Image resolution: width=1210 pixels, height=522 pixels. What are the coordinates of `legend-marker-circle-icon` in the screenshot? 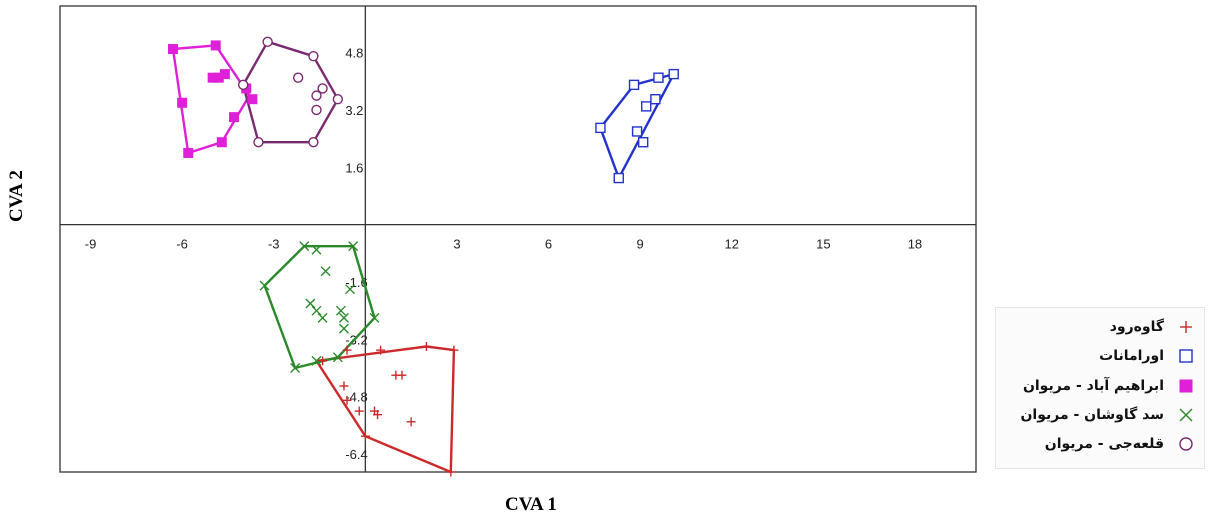 It's located at (1186, 444).